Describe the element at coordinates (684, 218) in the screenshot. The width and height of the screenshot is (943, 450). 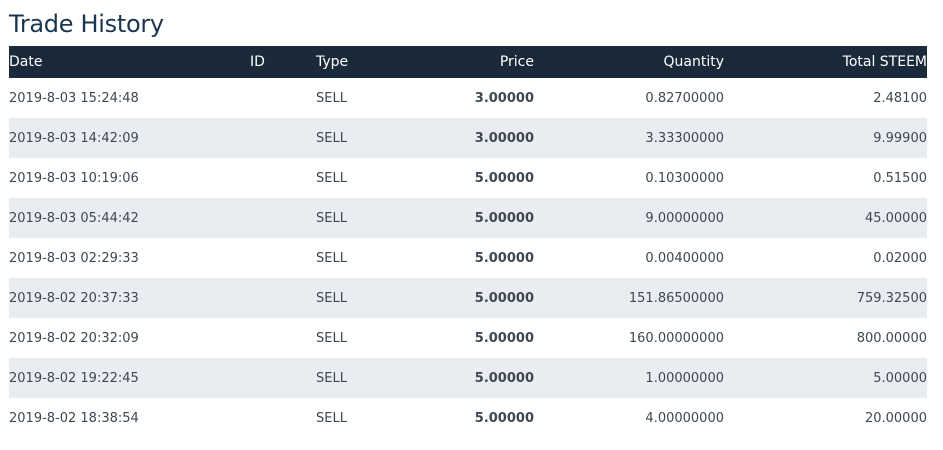
I see `trade-quantity: 9.00000000` at that location.